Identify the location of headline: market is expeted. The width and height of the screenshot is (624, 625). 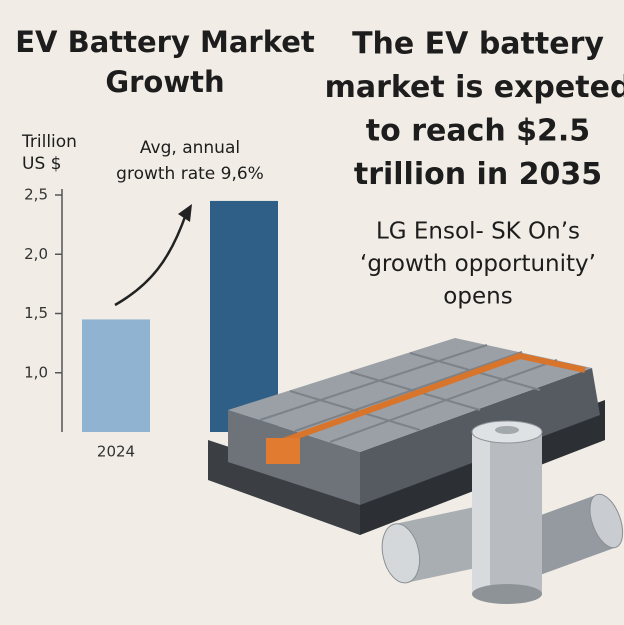
(474, 87).